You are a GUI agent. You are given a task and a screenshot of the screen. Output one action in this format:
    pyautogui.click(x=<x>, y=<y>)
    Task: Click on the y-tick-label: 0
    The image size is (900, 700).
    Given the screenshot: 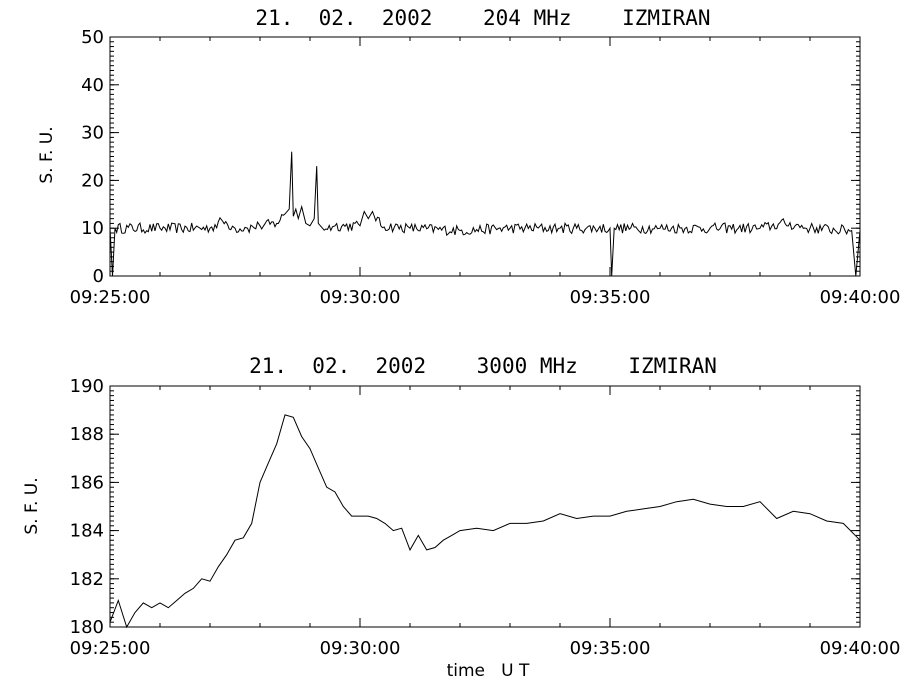 What is the action you would take?
    pyautogui.click(x=98, y=276)
    